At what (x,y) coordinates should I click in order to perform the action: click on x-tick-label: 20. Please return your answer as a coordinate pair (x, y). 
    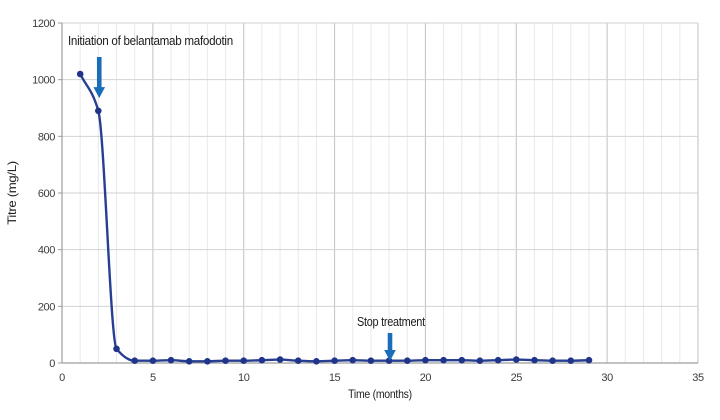
    Looking at the image, I should click on (426, 378).